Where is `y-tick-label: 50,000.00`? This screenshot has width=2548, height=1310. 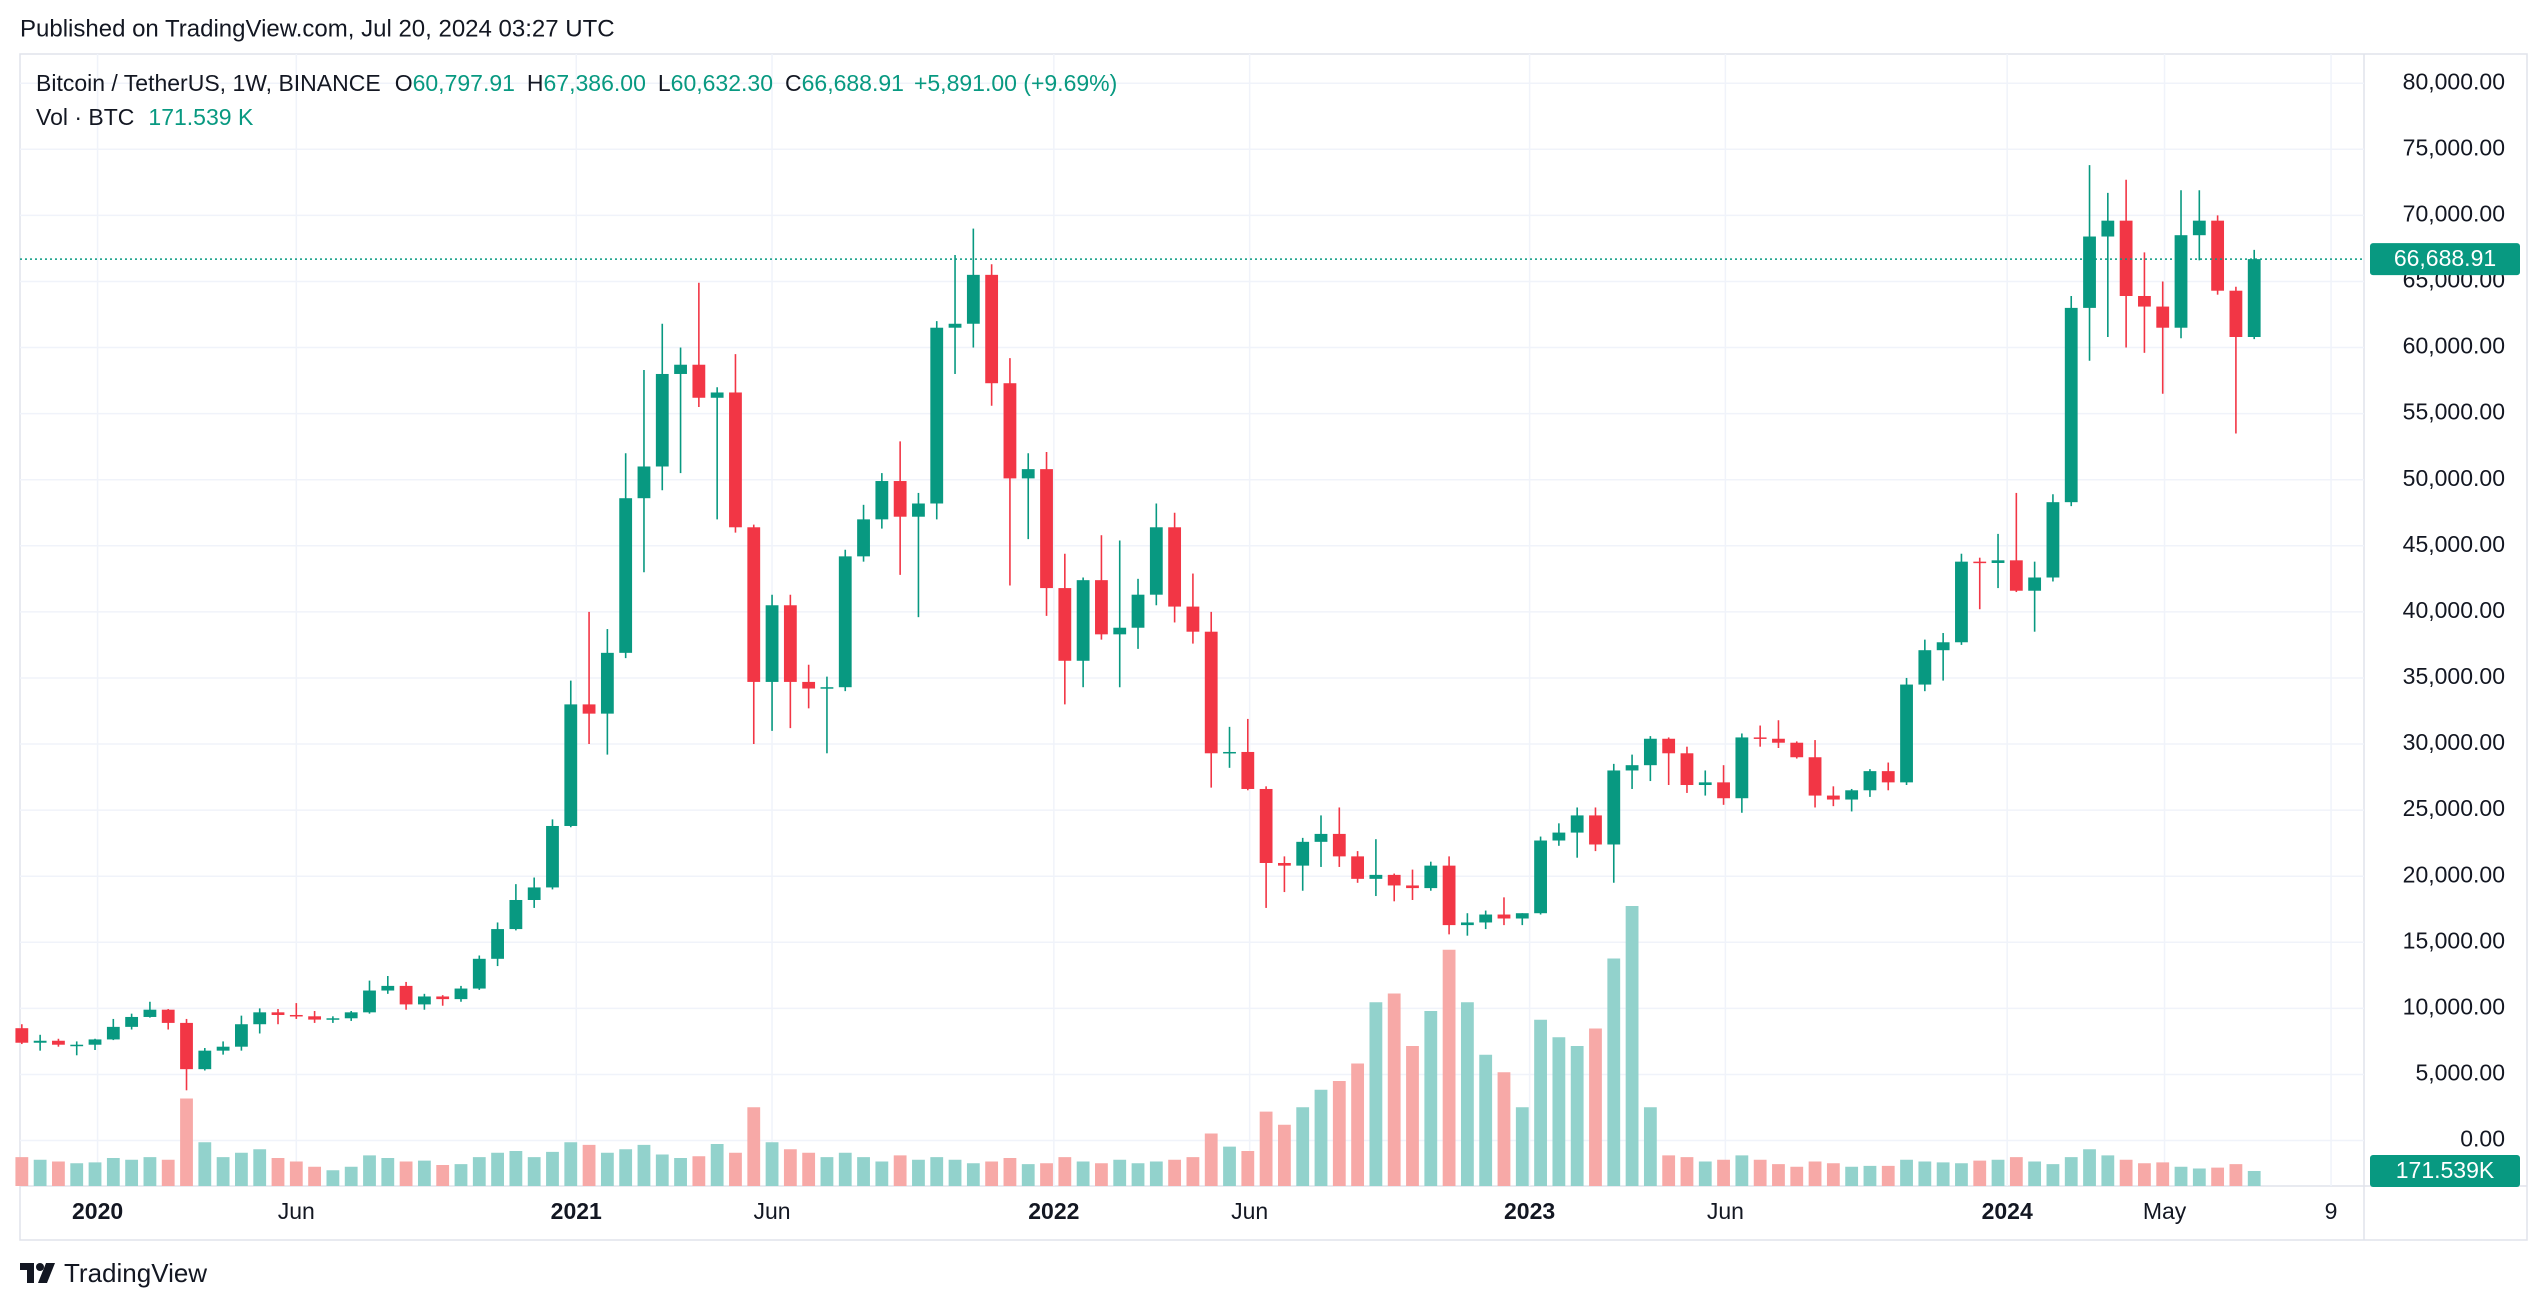 y-tick-label: 50,000.00 is located at coordinates (2454, 478).